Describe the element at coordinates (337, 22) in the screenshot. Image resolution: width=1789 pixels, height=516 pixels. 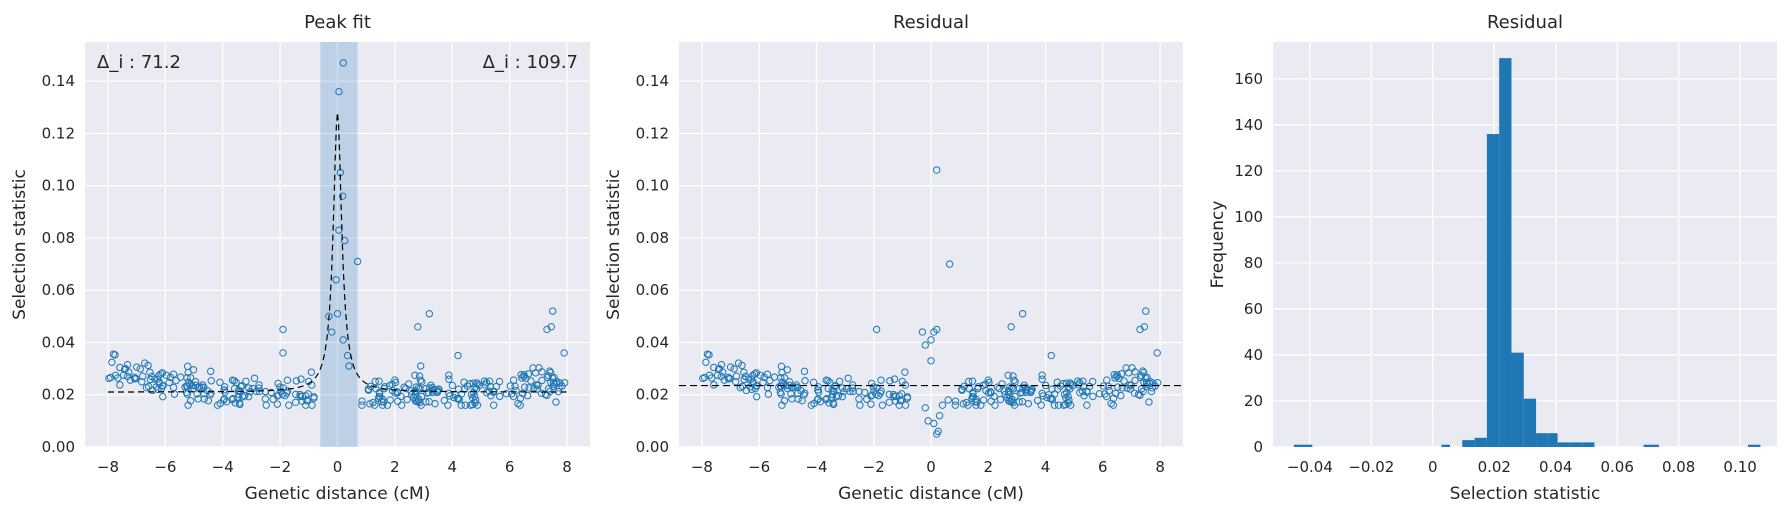
I see `panel-title: Peak fit` at that location.